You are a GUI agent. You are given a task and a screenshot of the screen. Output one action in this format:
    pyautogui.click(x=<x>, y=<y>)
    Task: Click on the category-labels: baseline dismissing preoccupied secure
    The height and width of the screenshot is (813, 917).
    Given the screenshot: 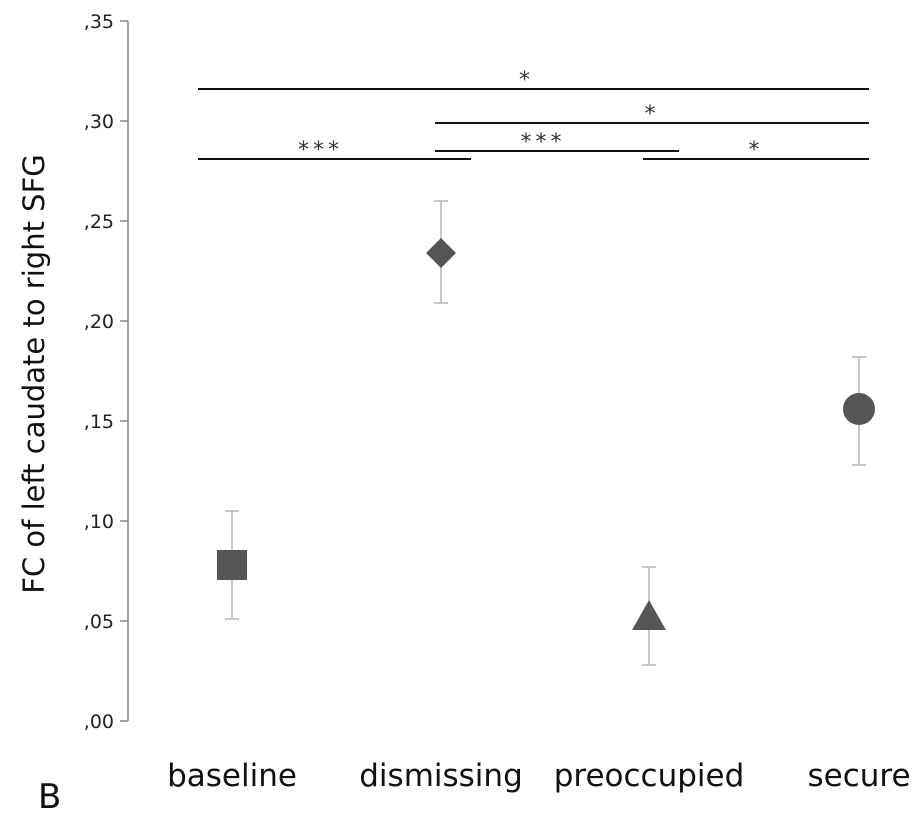 What is the action you would take?
    pyautogui.click(x=538, y=776)
    